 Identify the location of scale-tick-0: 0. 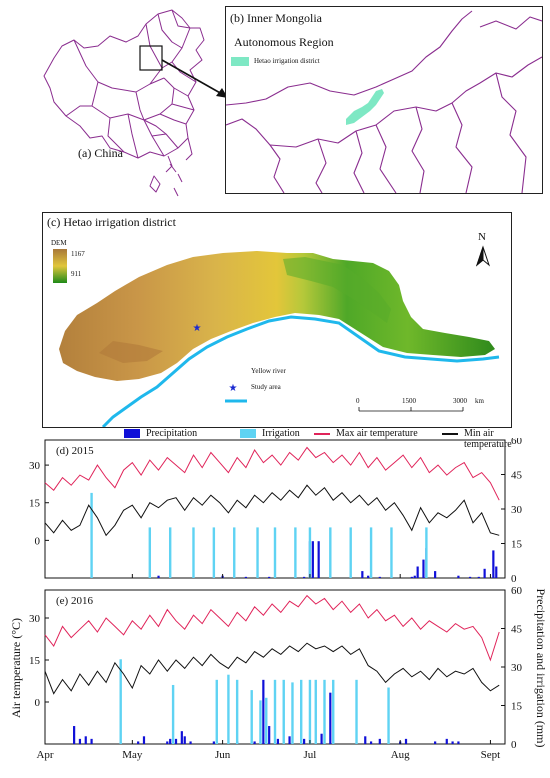
(358, 401).